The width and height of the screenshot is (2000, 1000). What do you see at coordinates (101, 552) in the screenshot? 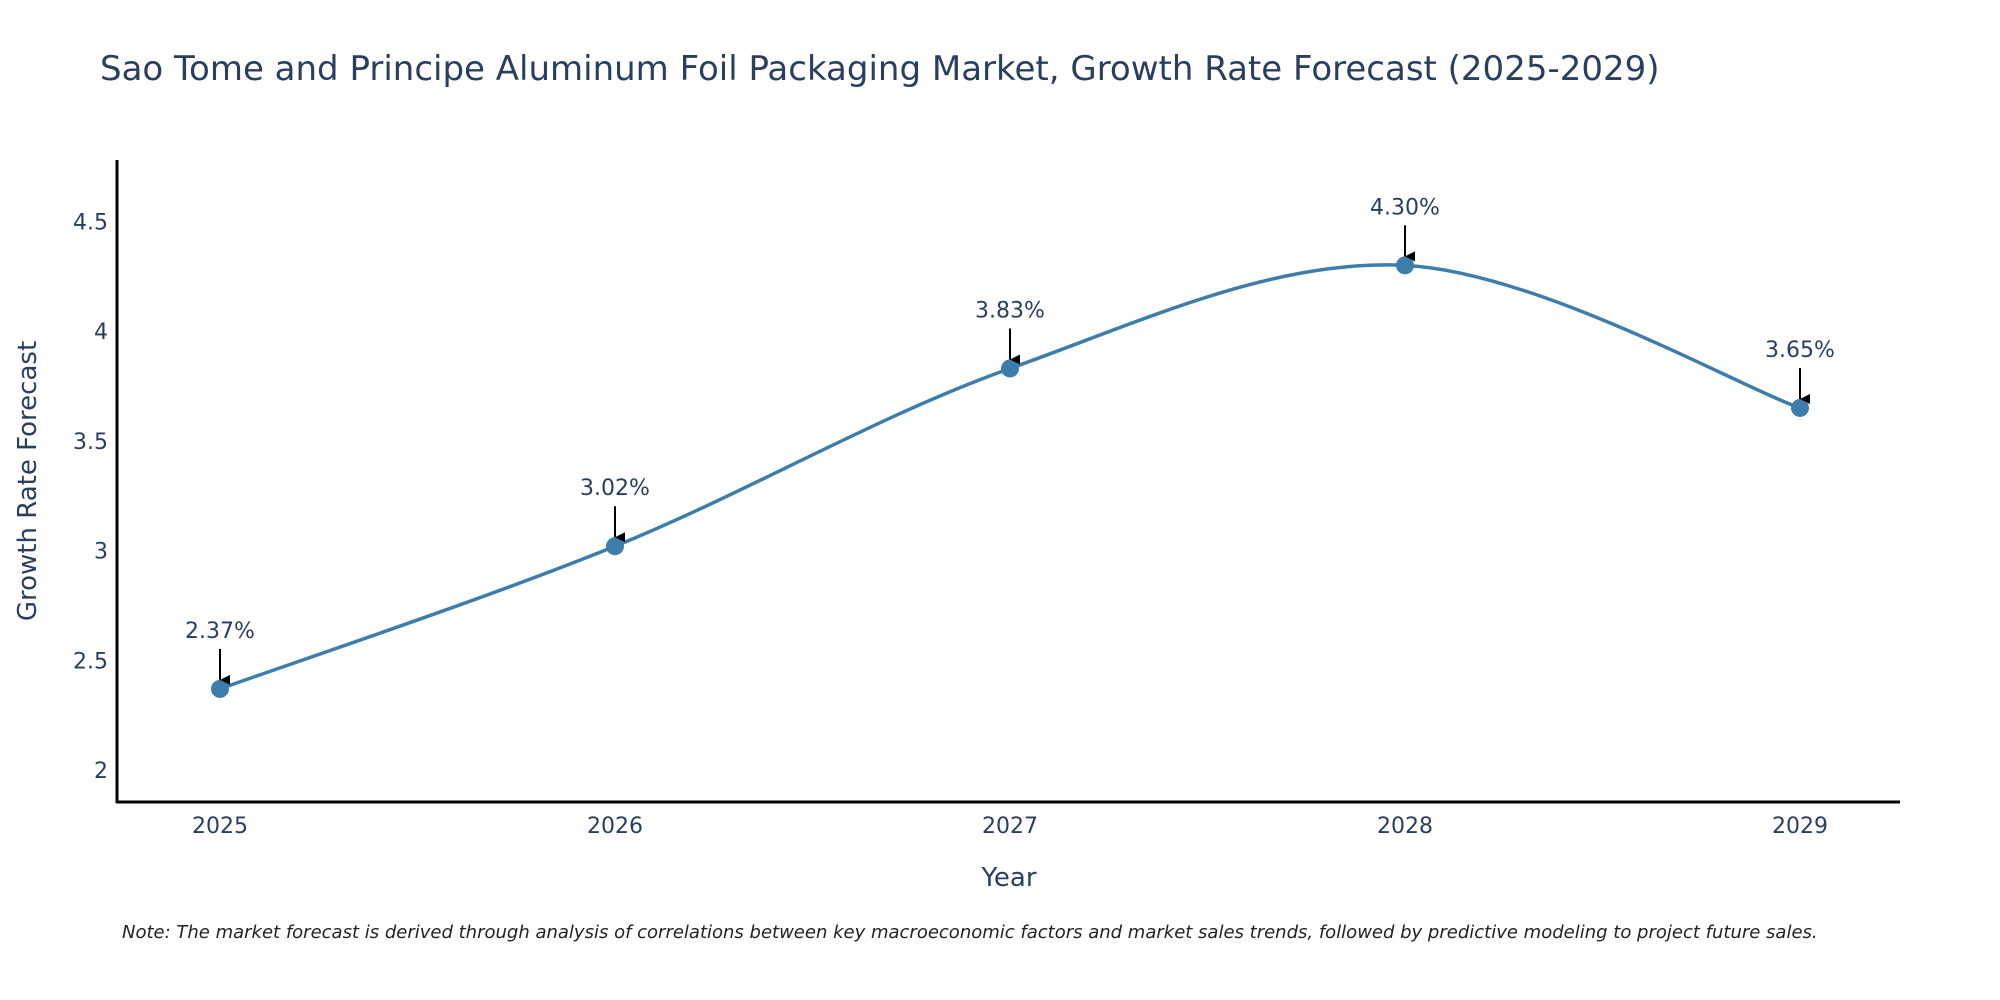
I see `y-tick-label: 3` at bounding box center [101, 552].